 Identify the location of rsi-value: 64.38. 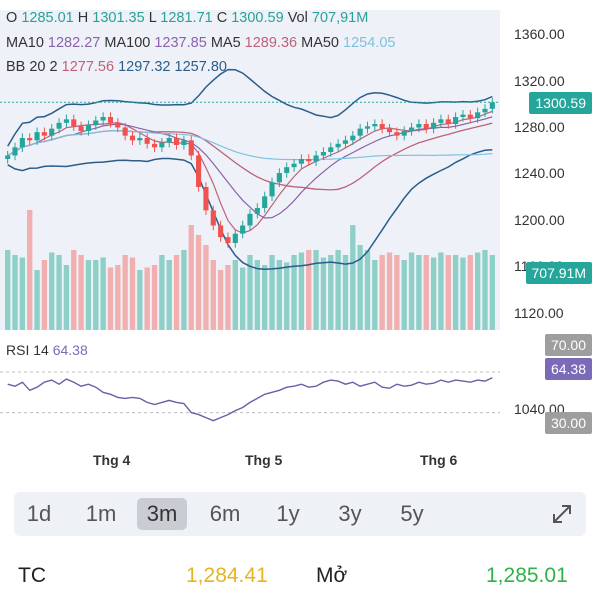
(70, 350).